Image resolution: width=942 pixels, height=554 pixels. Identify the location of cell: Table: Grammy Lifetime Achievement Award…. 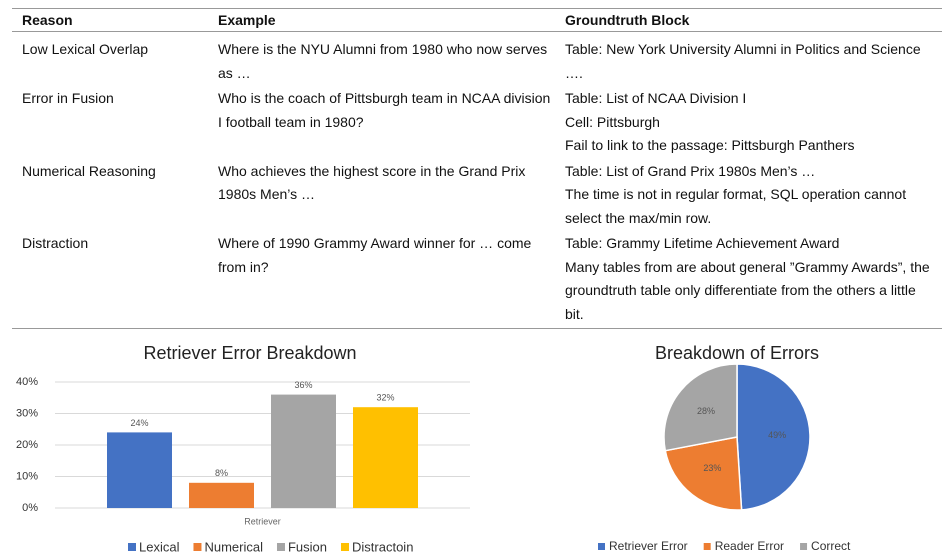
(747, 279).